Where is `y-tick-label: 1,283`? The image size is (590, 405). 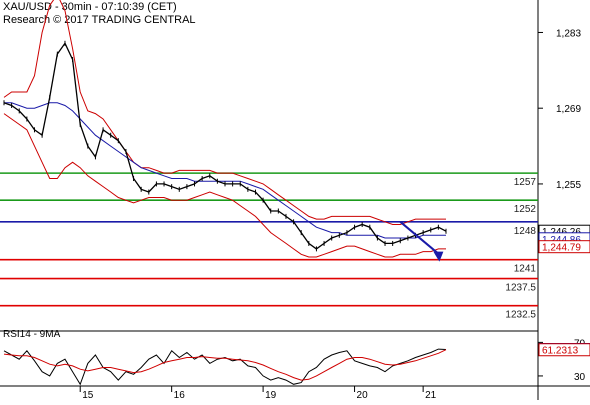
y-tick-label: 1,283 is located at coordinates (568, 33).